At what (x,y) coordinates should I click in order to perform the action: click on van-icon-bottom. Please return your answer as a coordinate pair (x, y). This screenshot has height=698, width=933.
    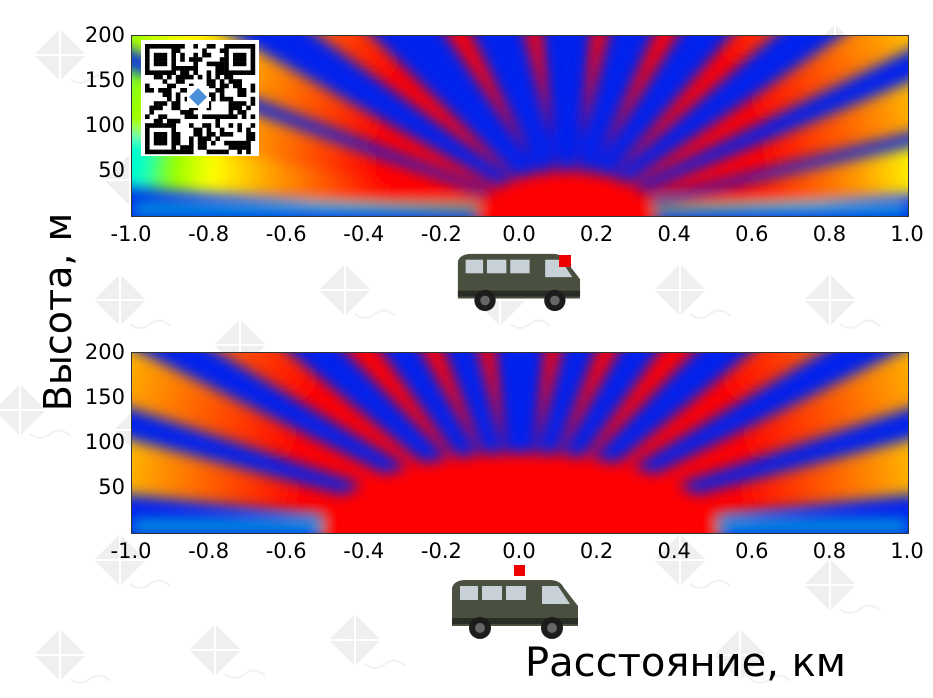
    Looking at the image, I should click on (514, 609).